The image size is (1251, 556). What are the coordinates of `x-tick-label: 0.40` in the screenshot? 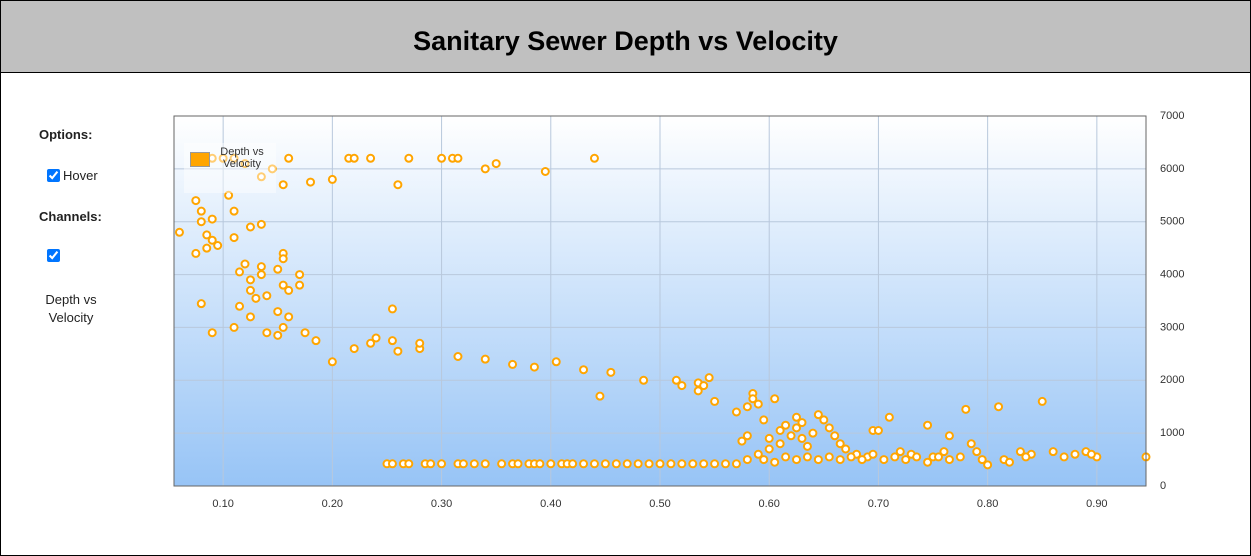 It's located at (550, 504).